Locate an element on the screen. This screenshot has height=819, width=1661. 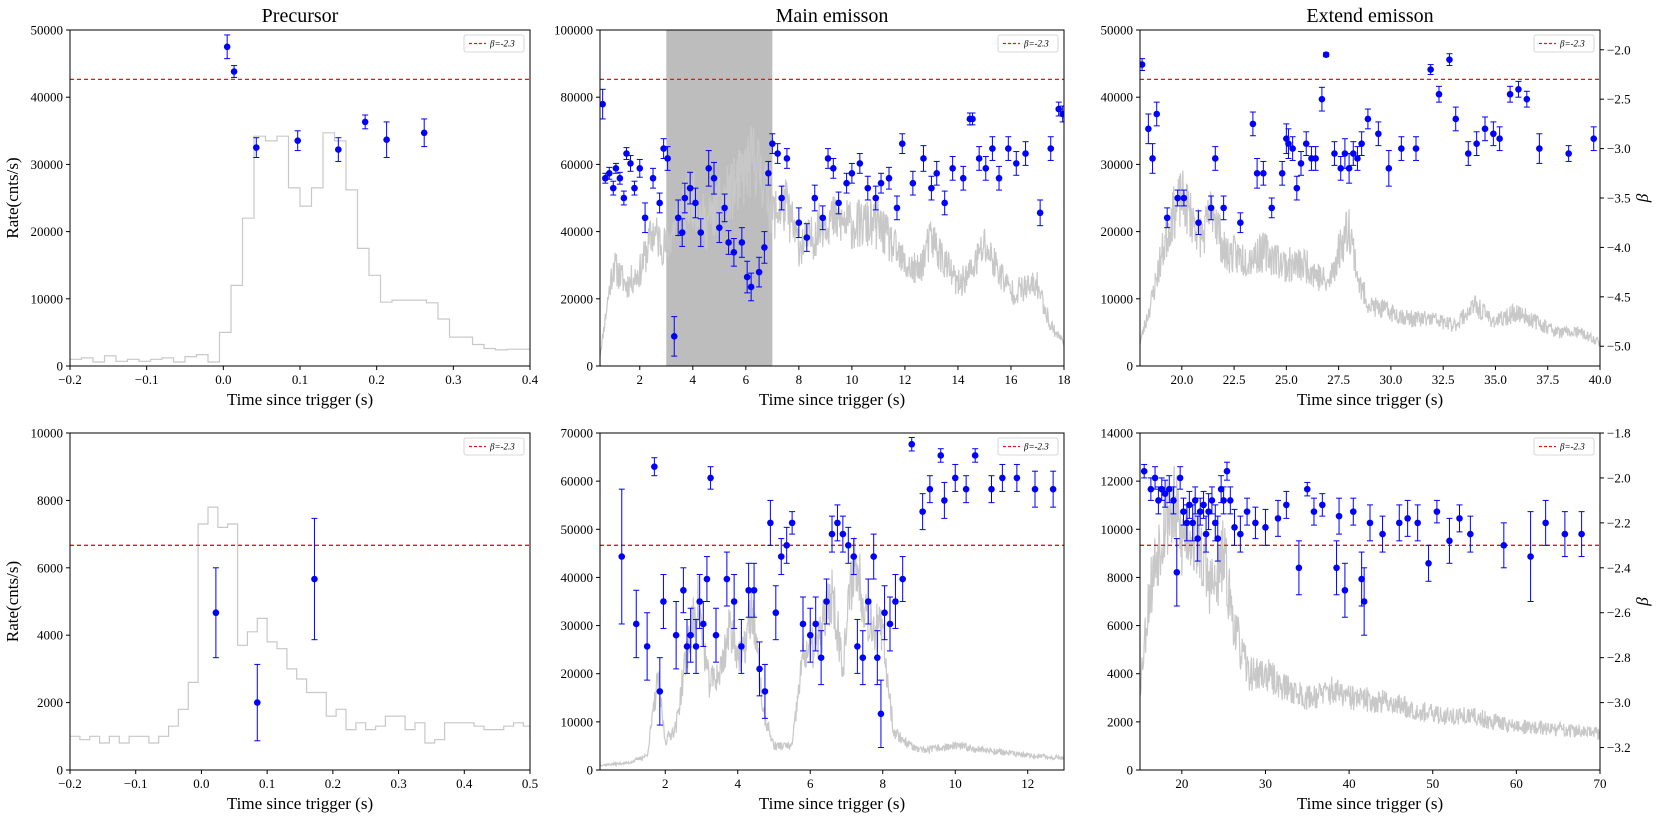
x-tick-label: 0.3 is located at coordinates (453, 379).